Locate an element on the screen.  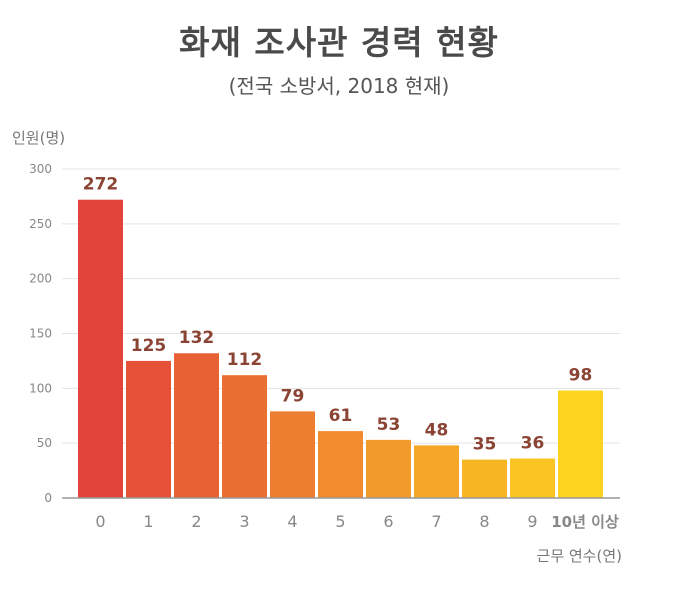
y-tick-label: 300 is located at coordinates (40, 169).